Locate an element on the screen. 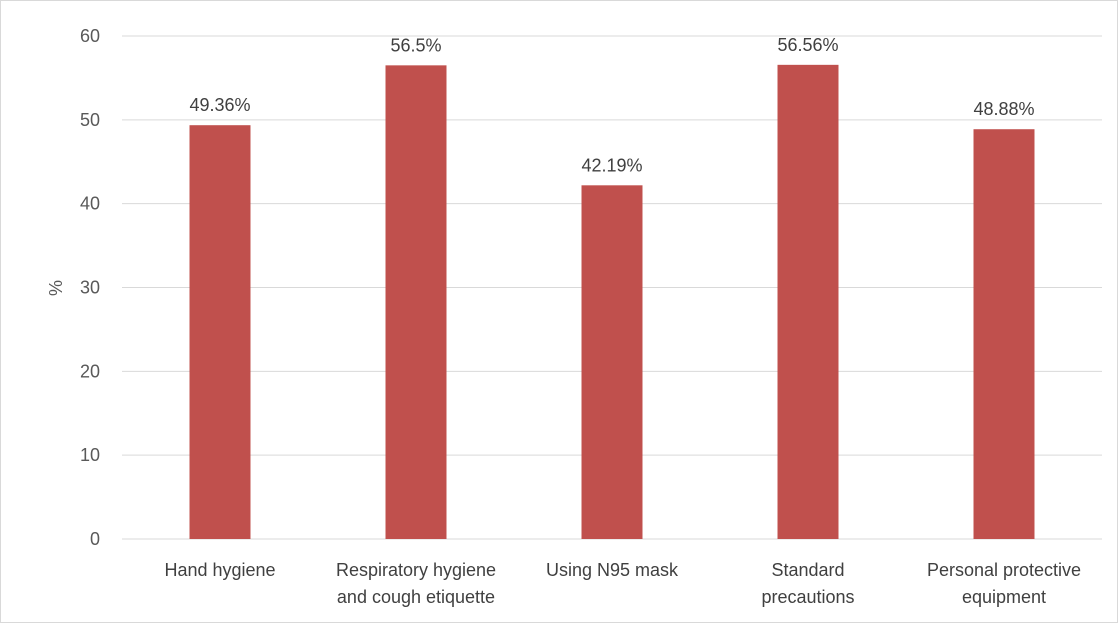 This screenshot has height=623, width=1118. category-label: precautions is located at coordinates (807, 597).